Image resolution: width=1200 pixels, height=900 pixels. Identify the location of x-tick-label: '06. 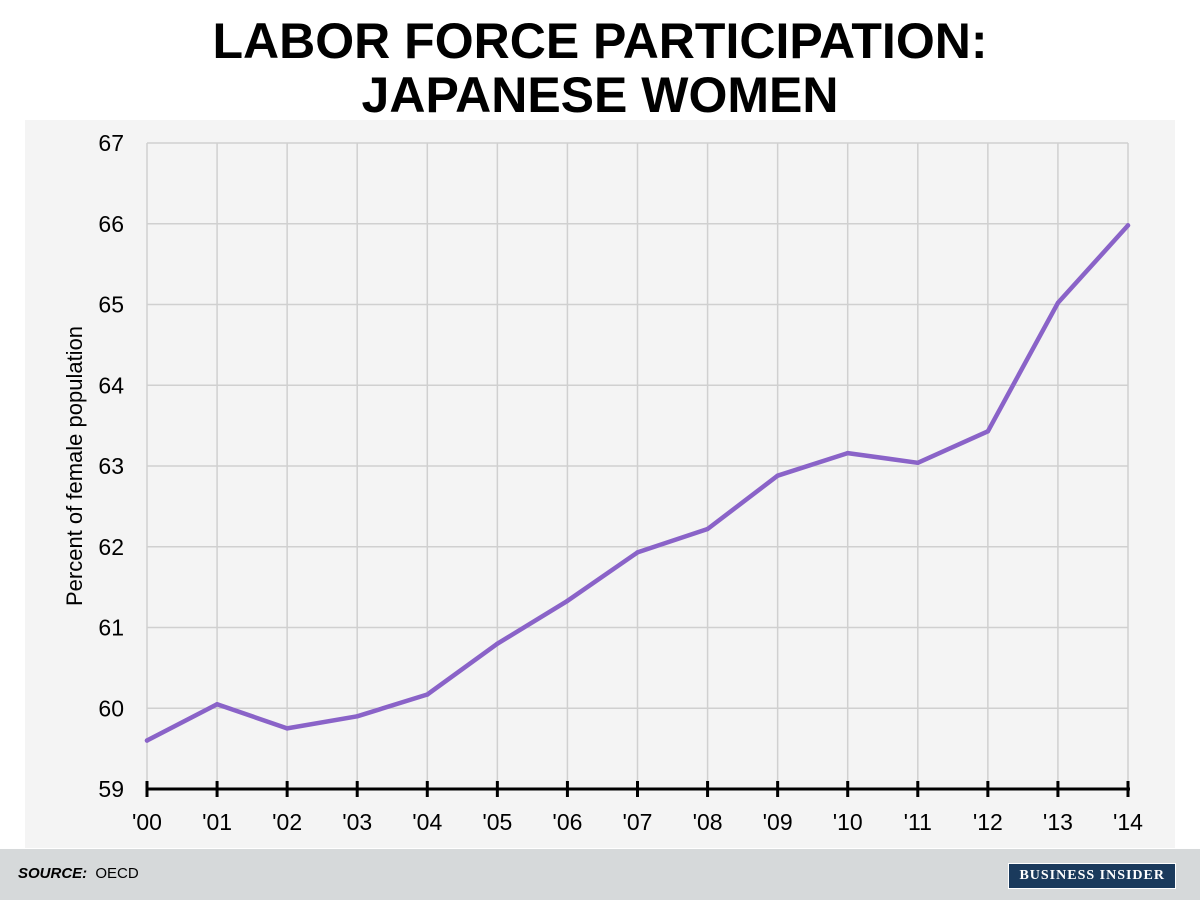
(567, 822).